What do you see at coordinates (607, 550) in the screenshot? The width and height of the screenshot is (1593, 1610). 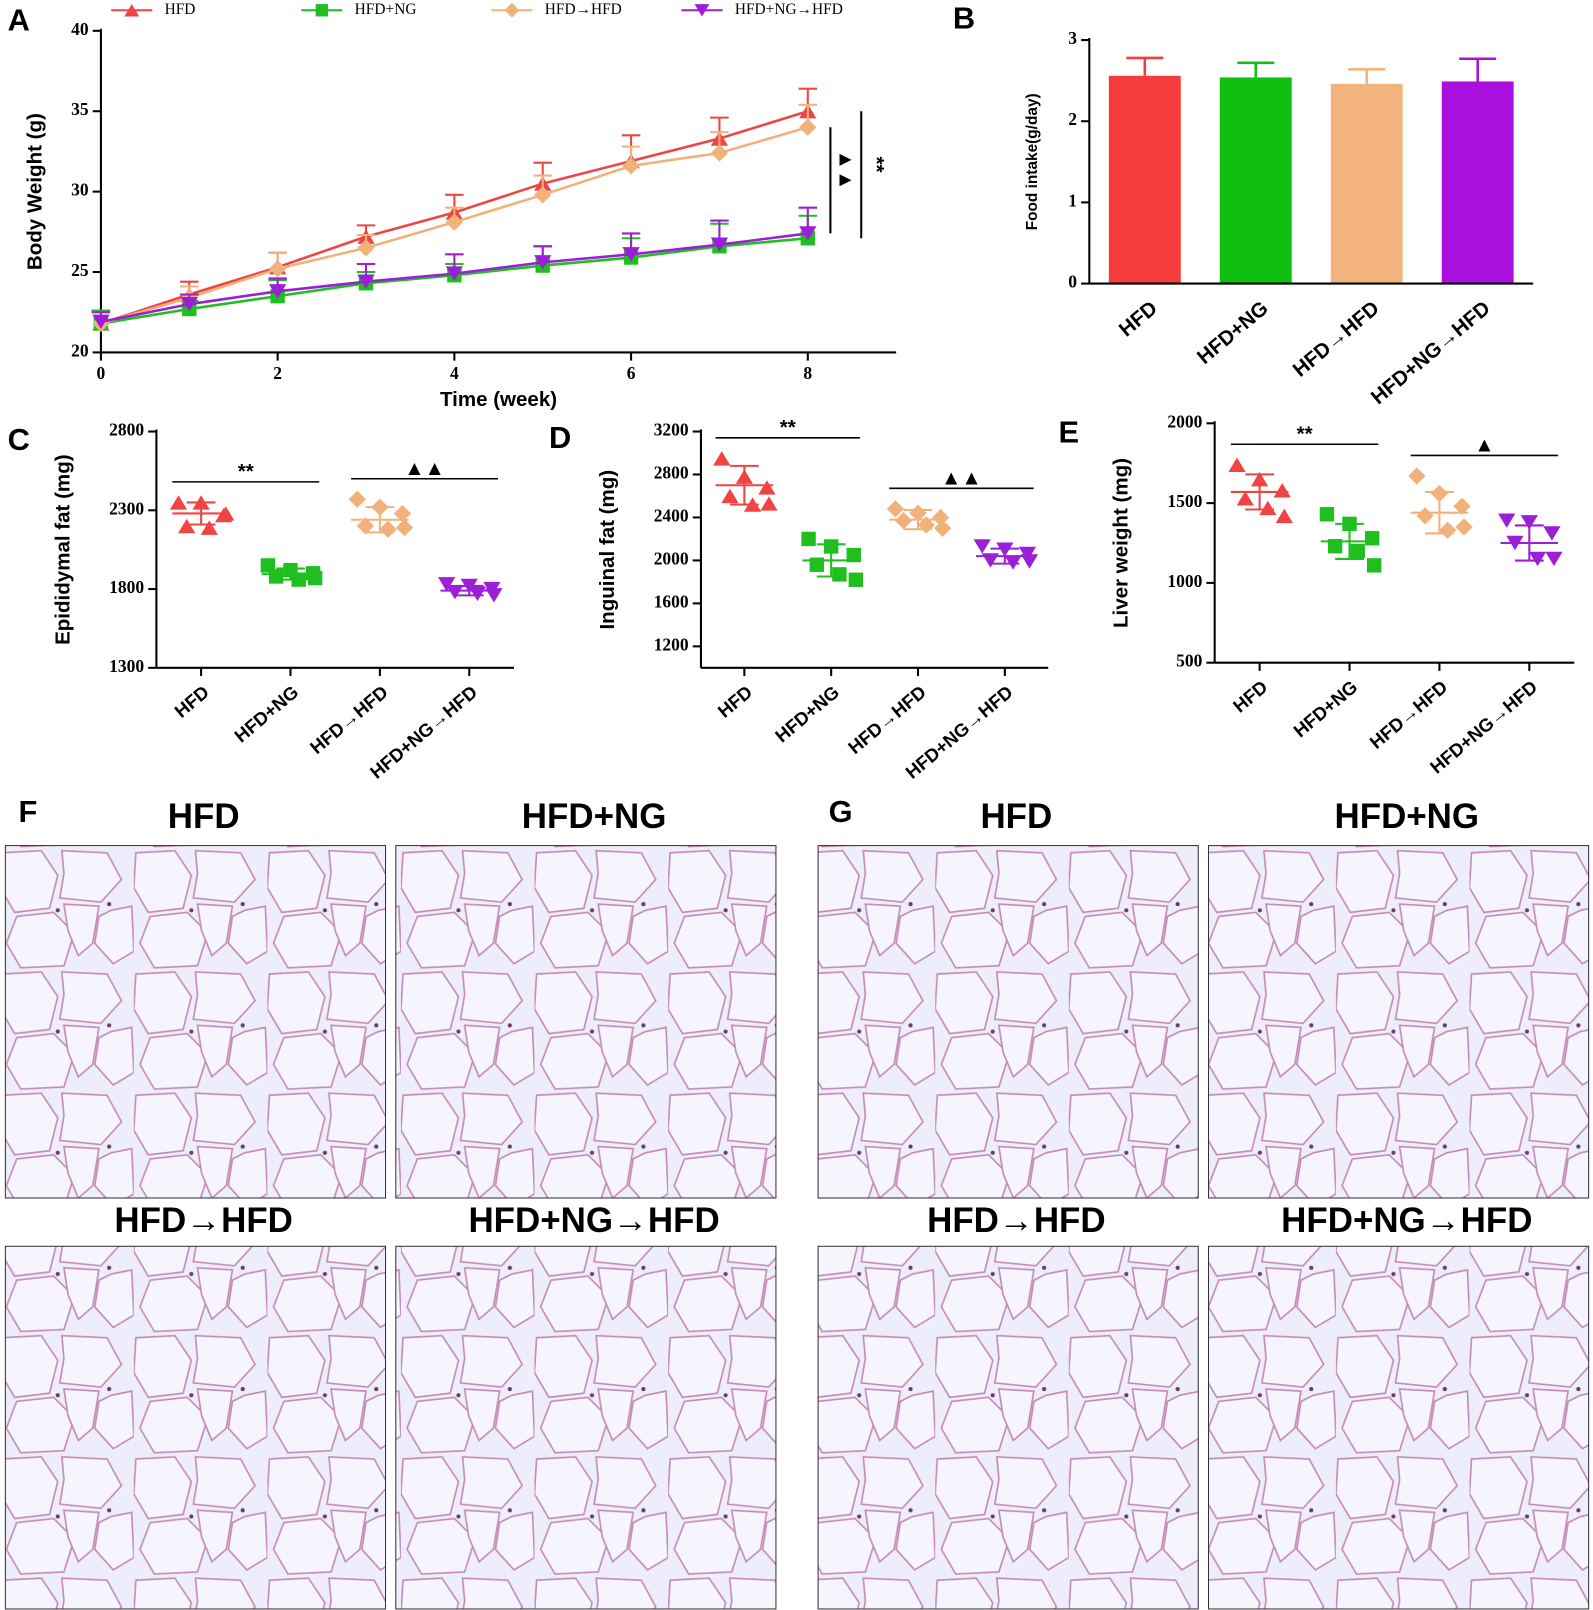 I see `y-axis-title: Inguinal fat (mg)` at bounding box center [607, 550].